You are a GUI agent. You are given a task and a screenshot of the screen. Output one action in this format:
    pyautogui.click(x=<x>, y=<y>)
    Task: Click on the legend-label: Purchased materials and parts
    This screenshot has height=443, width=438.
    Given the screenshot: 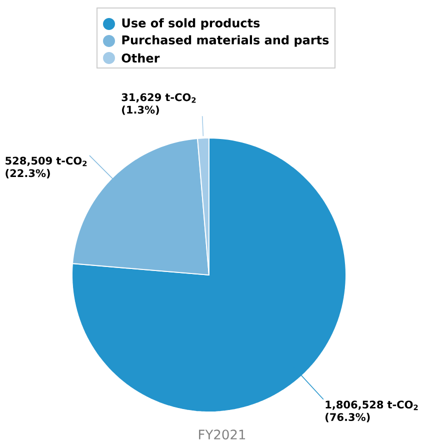 What is the action you would take?
    pyautogui.click(x=225, y=41)
    